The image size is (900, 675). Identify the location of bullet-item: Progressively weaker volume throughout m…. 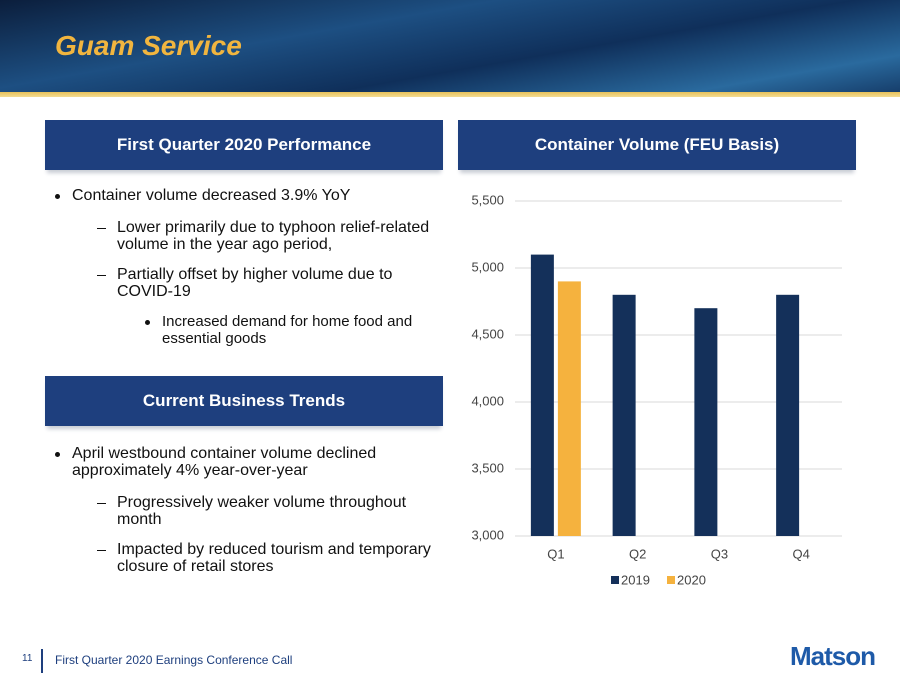
(245, 511).